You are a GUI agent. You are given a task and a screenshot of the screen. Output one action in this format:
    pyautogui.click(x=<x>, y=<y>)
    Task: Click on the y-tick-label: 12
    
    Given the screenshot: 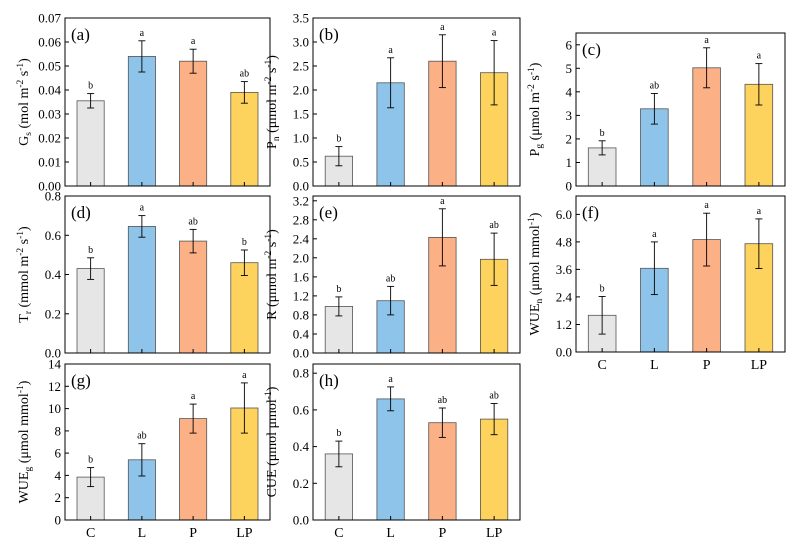 What is the action you would take?
    pyautogui.click(x=54, y=386)
    